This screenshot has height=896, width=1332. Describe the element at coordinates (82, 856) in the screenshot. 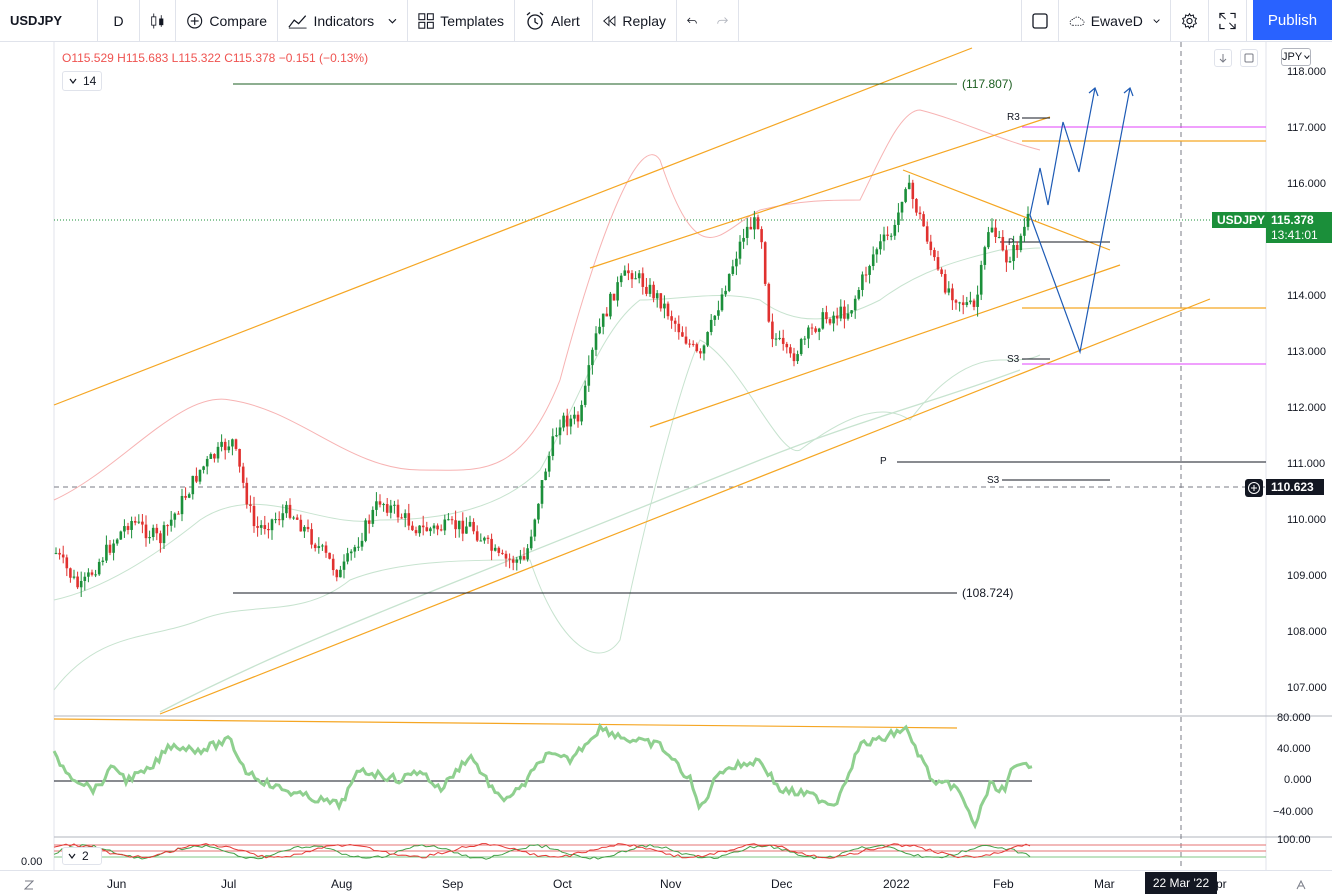

I see `osc2-length-box: 2` at that location.